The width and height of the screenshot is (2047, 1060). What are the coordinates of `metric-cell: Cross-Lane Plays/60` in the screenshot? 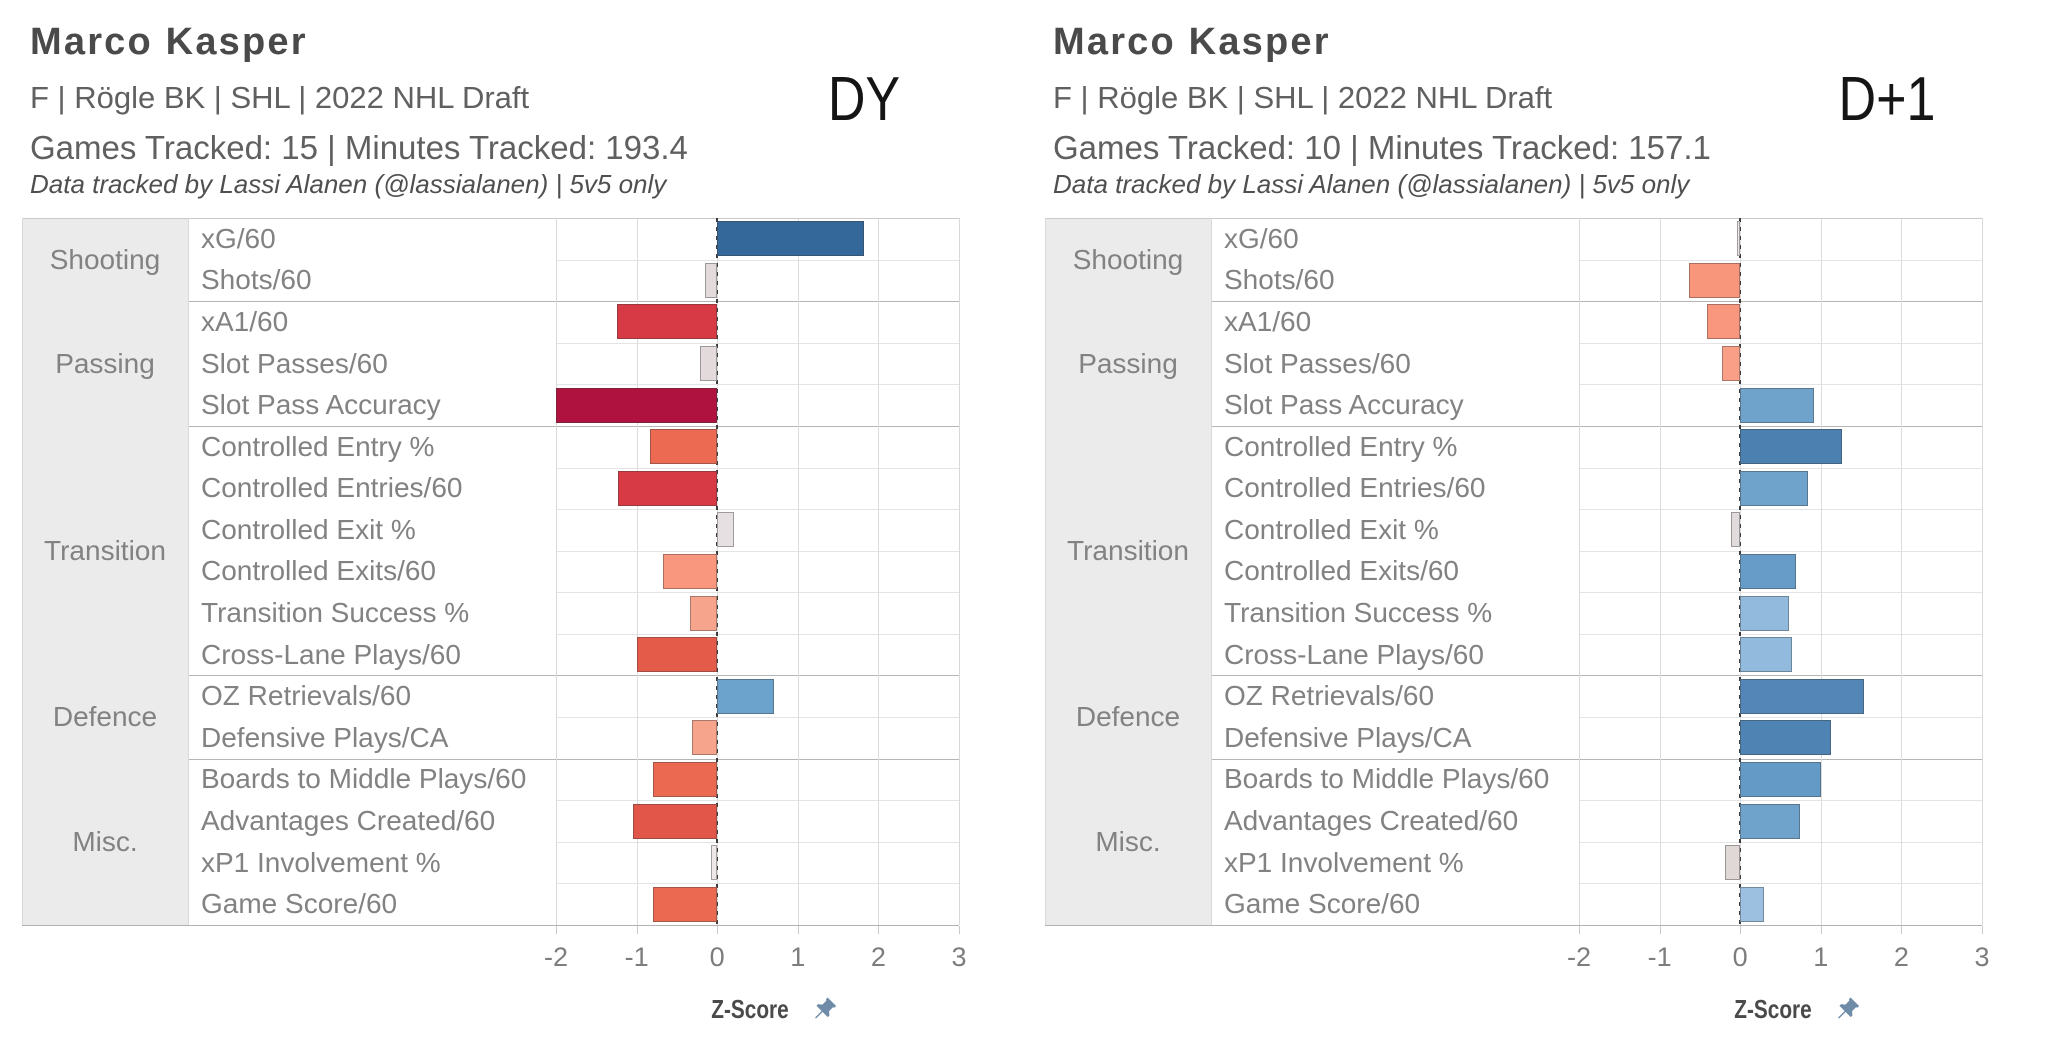 It's located at (372, 655).